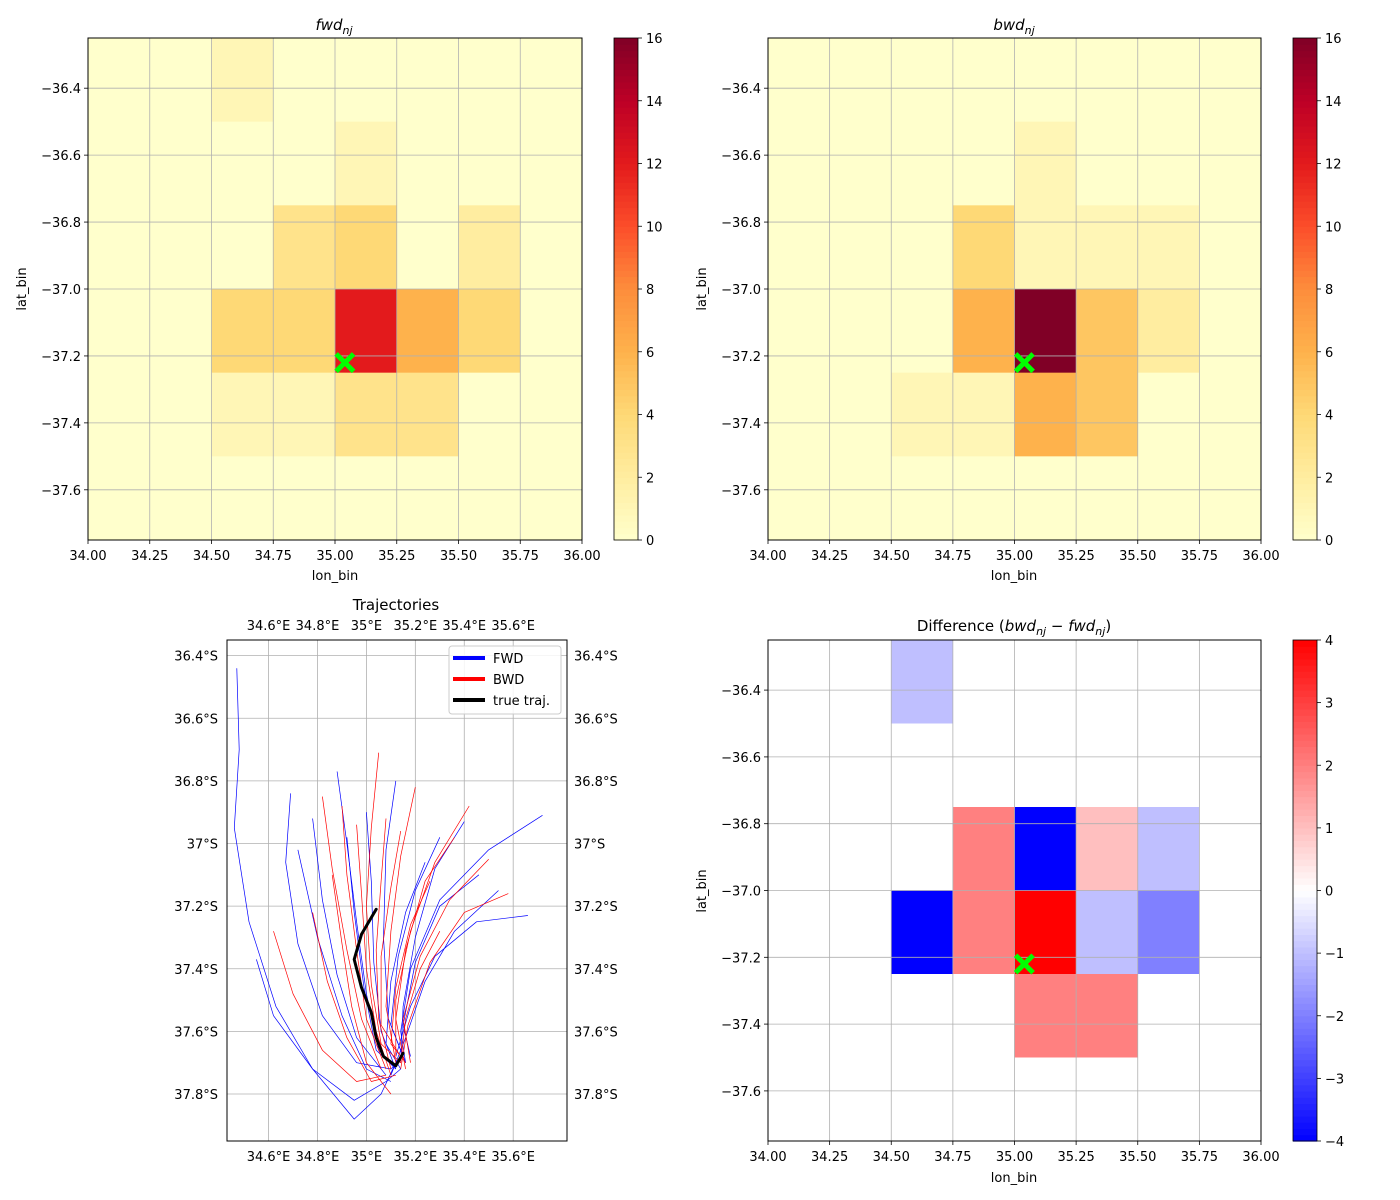 This screenshot has width=1400, height=1200. I want to click on traj-lines, so click(388, 894).